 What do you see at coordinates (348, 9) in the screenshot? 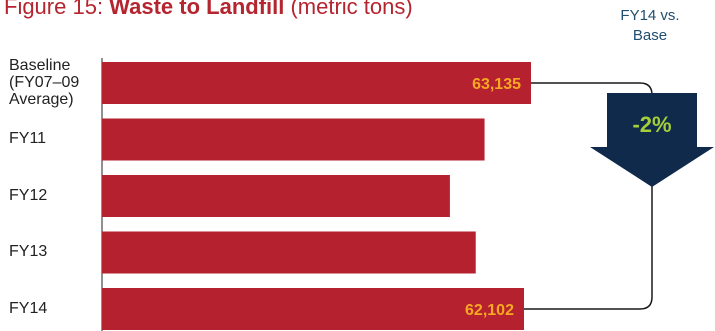
I see `chart-title-suffix: (metric tons)` at bounding box center [348, 9].